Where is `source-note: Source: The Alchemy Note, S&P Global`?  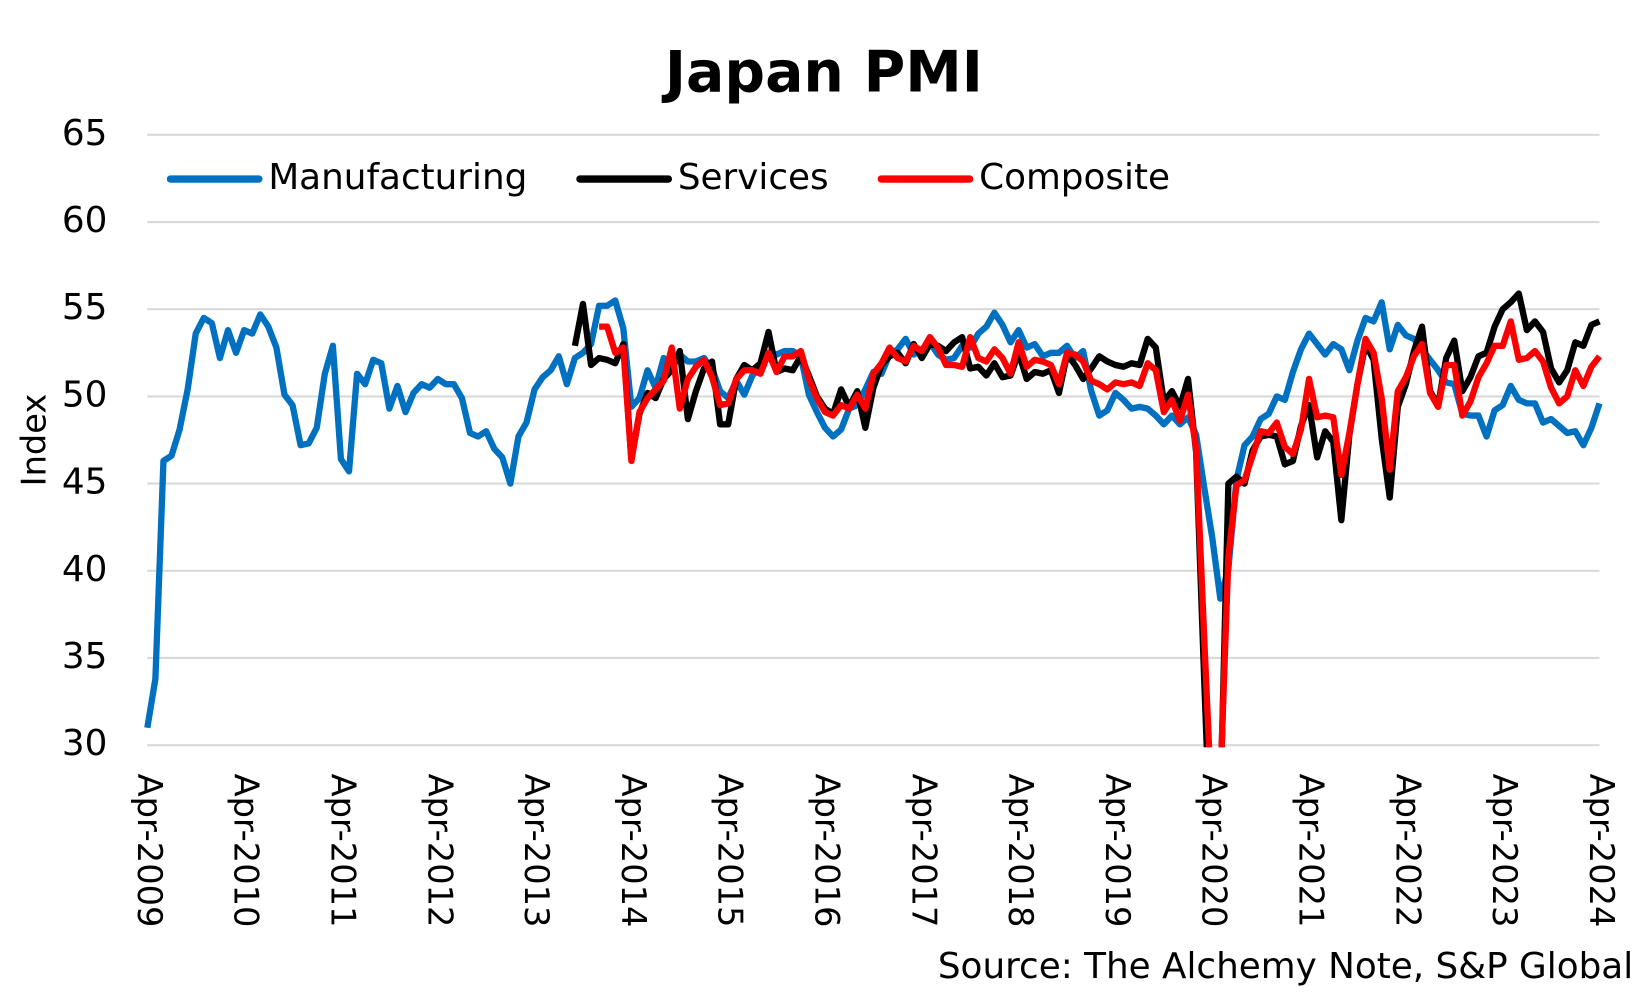
source-note: Source: The Alchemy Note, S&P Global is located at coordinates (1285, 966).